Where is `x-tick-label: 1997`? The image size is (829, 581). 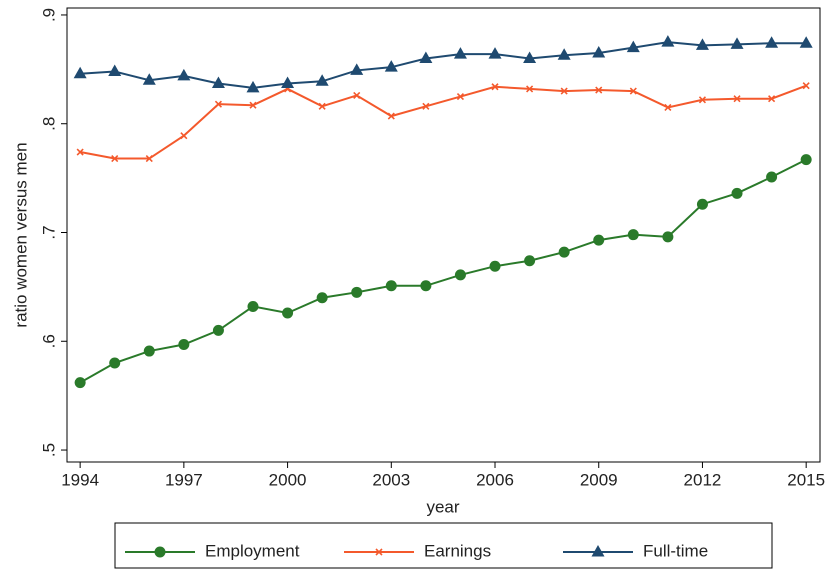 x-tick-label: 1997 is located at coordinates (184, 479).